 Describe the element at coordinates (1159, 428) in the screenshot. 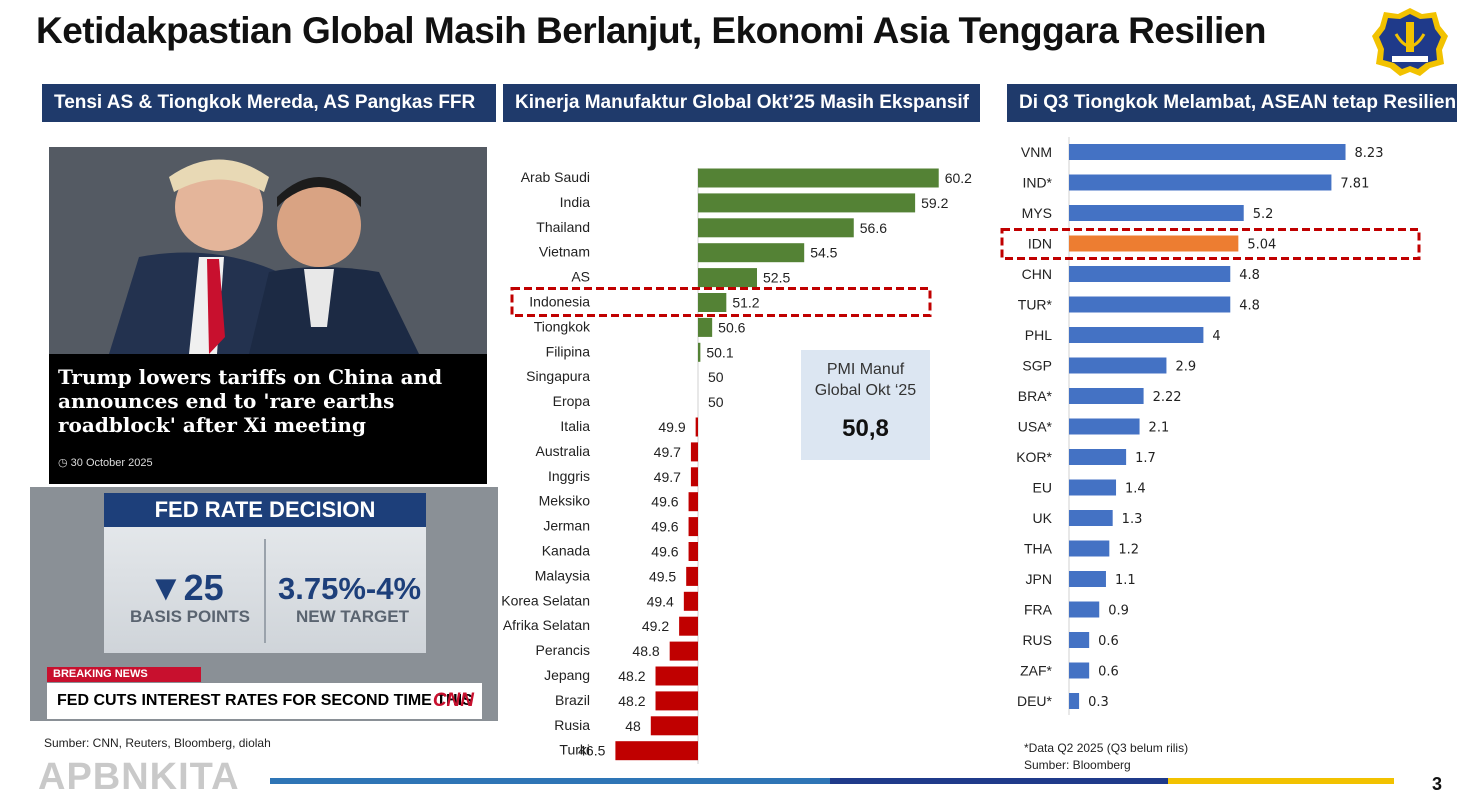

I see `gdp-value-label: 2.1` at that location.